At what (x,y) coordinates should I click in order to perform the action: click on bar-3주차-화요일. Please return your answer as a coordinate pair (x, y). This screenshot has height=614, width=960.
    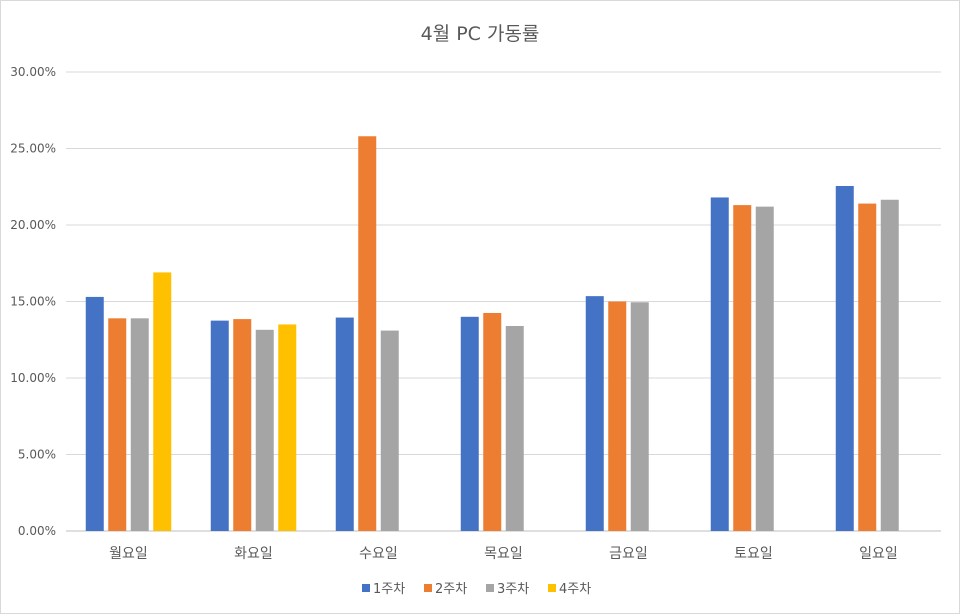
    Looking at the image, I should click on (264, 430).